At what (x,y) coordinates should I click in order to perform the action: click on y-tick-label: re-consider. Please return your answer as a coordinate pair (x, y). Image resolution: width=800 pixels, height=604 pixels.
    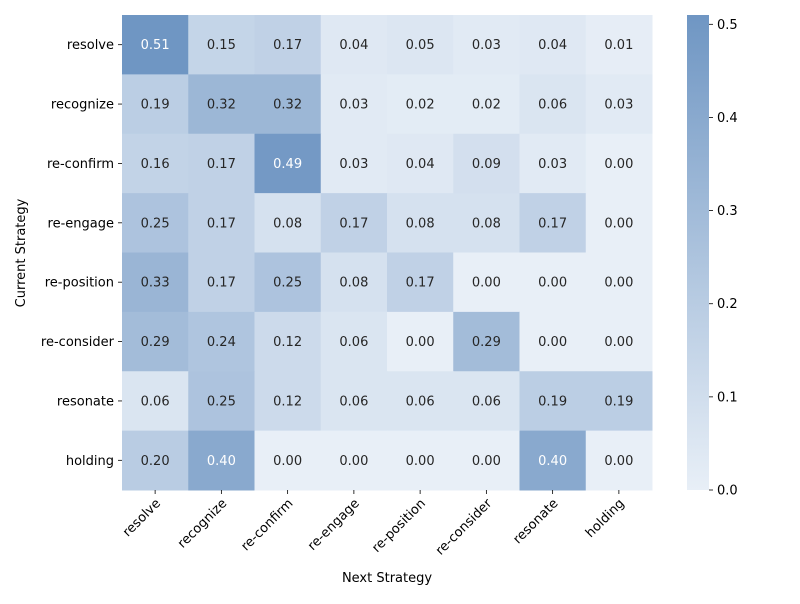
    Looking at the image, I should click on (78, 342).